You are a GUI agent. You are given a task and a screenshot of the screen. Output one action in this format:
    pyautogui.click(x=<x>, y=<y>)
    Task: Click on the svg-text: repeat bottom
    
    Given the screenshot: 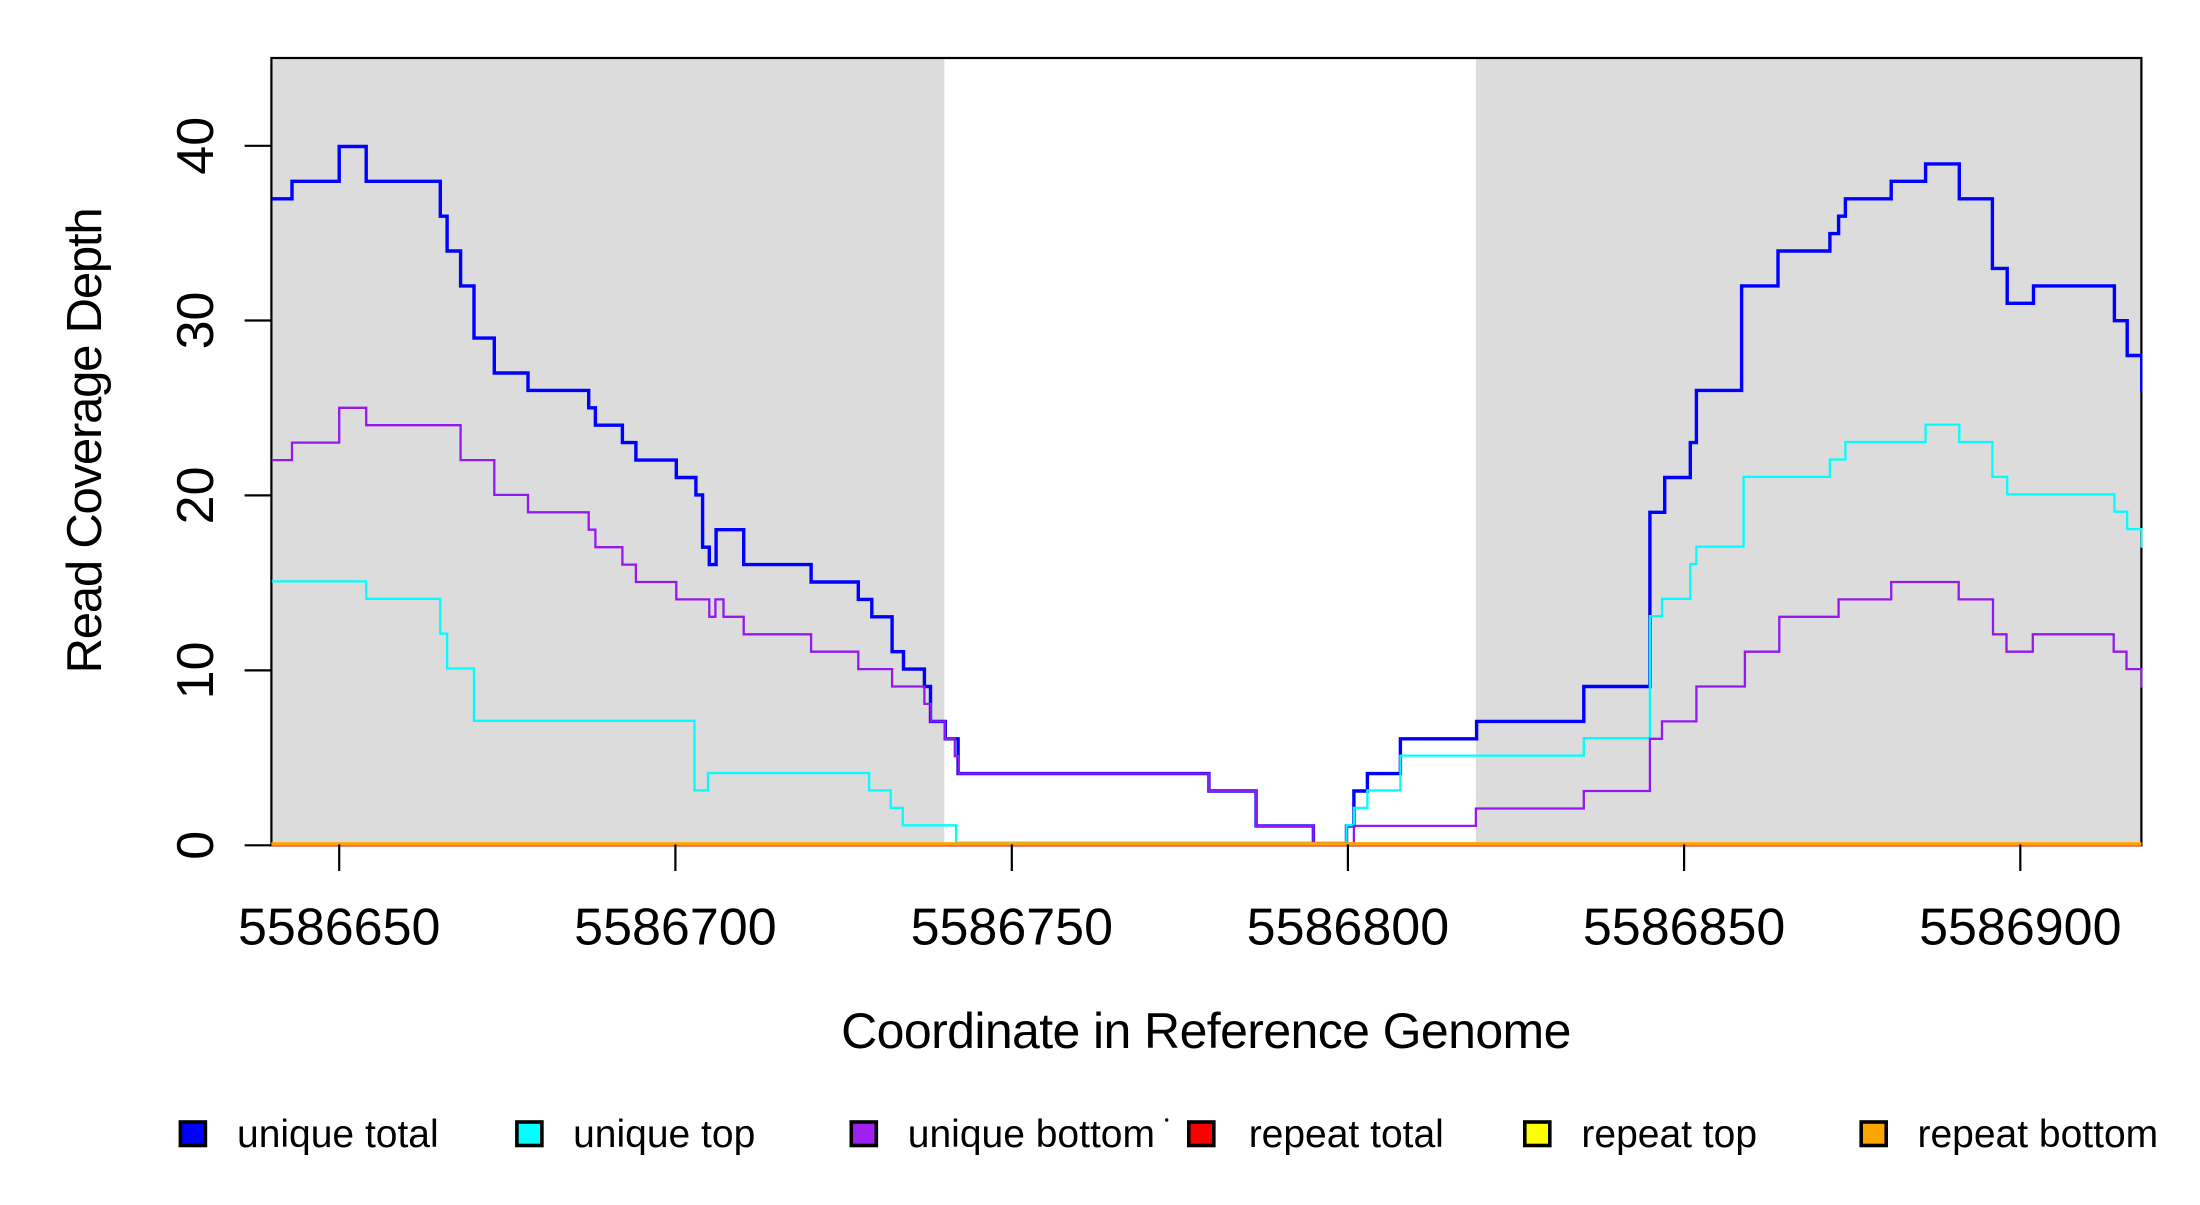 What is the action you would take?
    pyautogui.click(x=2038, y=1134)
    